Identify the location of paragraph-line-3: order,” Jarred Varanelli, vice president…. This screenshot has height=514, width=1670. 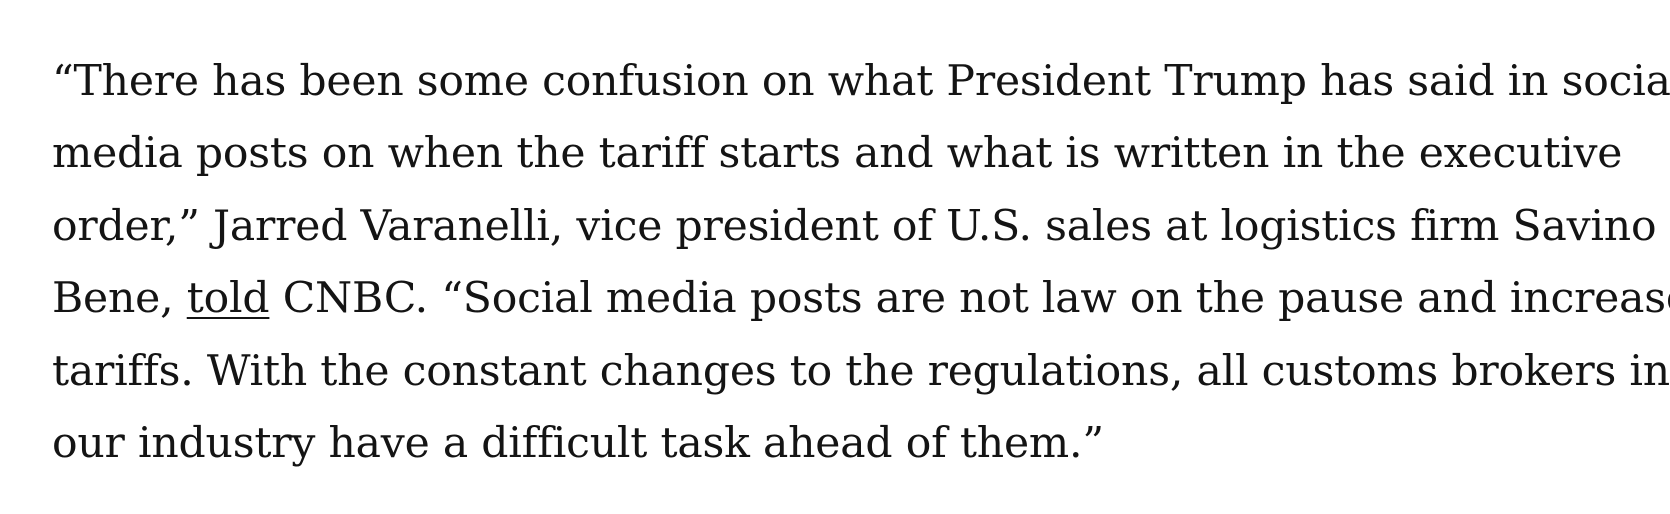
(861, 226).